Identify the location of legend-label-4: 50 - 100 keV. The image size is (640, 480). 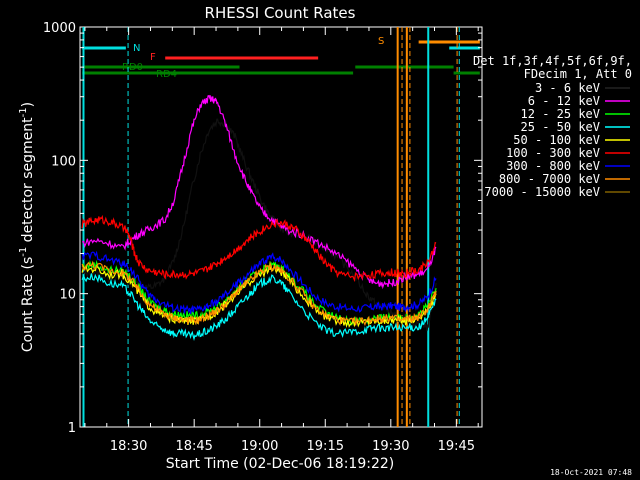
(556, 140).